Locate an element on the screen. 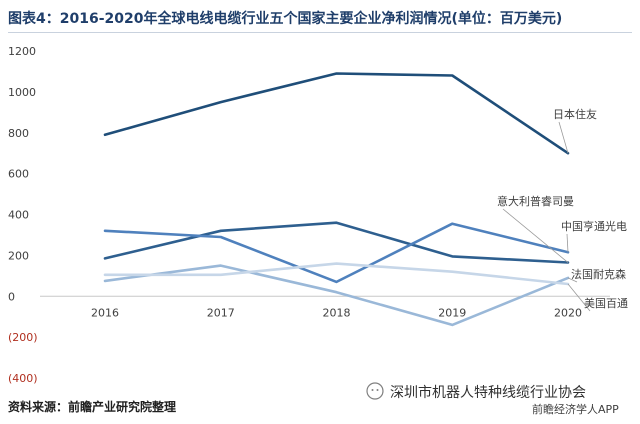 This screenshot has height=424, width=640. source-note: 资料来源：前瞻产业研究院整理 is located at coordinates (92, 407).